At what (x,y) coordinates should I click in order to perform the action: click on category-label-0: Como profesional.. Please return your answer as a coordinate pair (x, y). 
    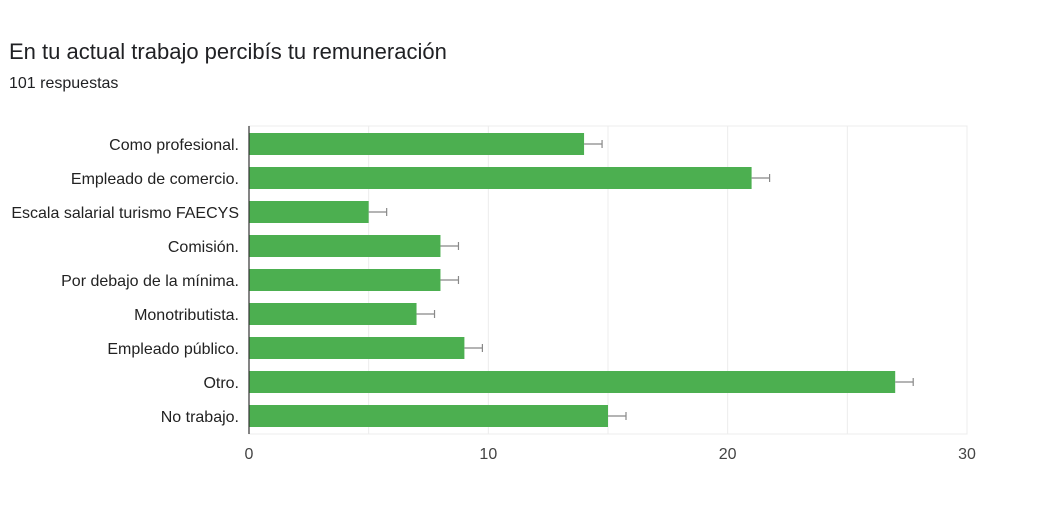
    Looking at the image, I should click on (174, 145).